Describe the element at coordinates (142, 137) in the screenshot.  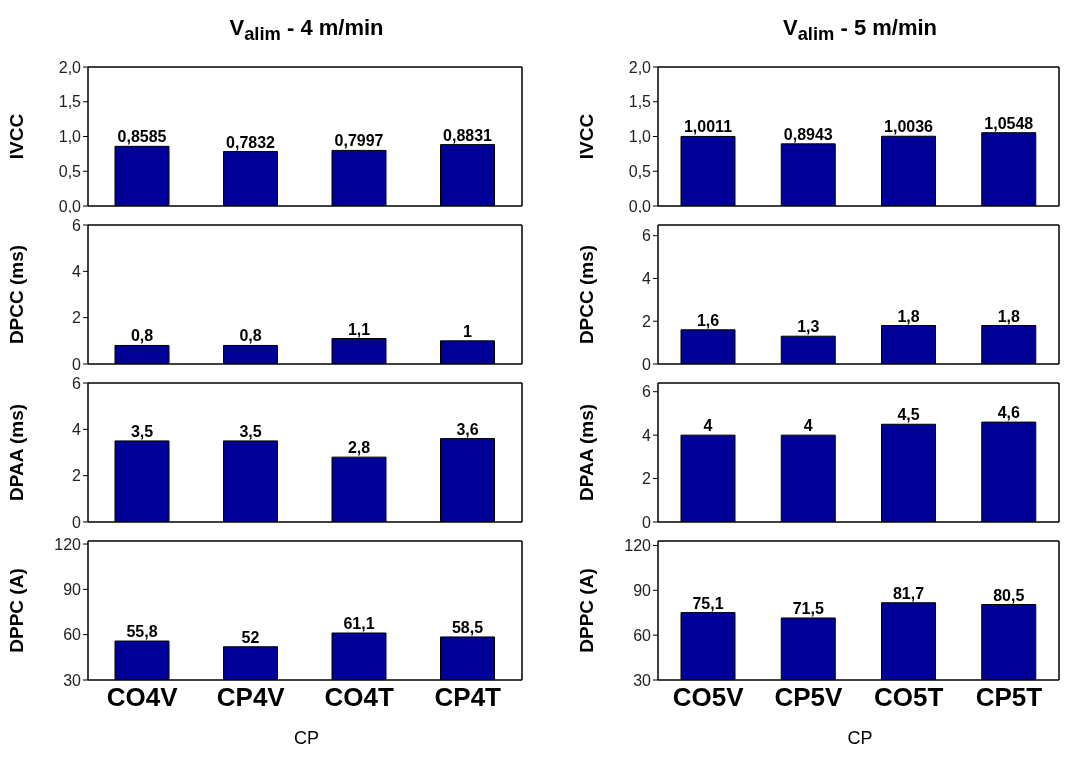
I see `data-label: 0,8585` at that location.